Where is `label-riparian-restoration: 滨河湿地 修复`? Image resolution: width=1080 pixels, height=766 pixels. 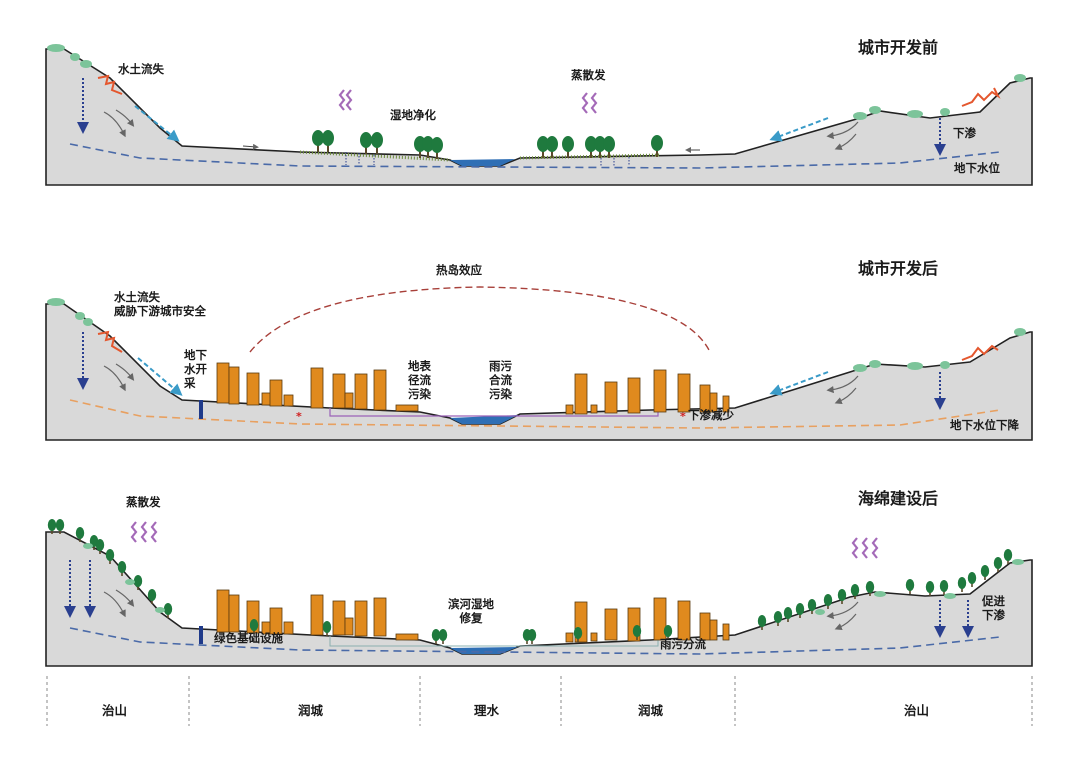
label-riparian-restoration: 滨河湿地 修复 is located at coordinates (471, 611).